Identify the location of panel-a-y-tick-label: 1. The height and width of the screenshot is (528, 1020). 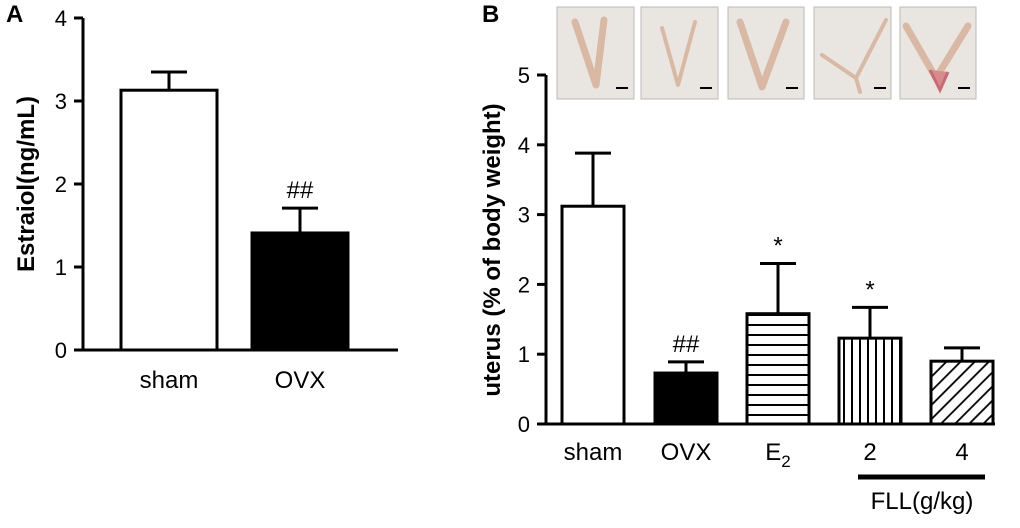
(61, 267).